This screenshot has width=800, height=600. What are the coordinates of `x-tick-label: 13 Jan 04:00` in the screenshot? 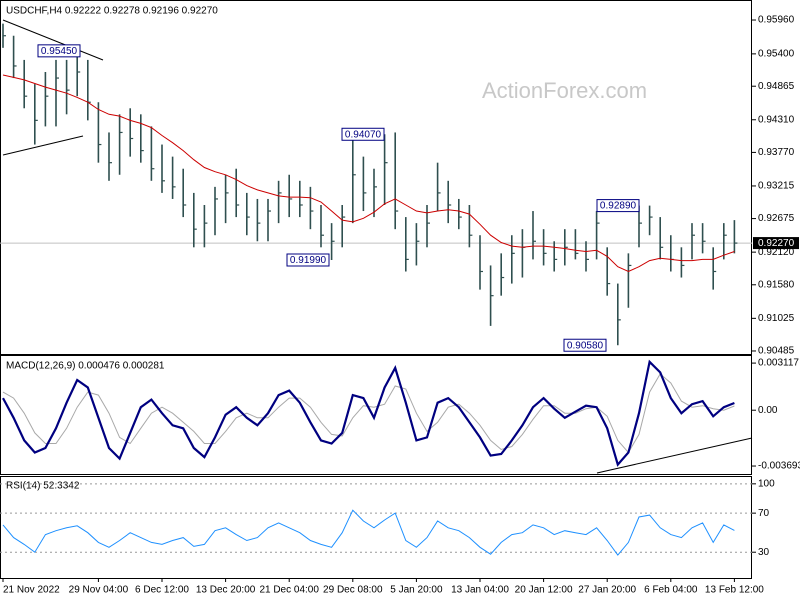 It's located at (480, 590).